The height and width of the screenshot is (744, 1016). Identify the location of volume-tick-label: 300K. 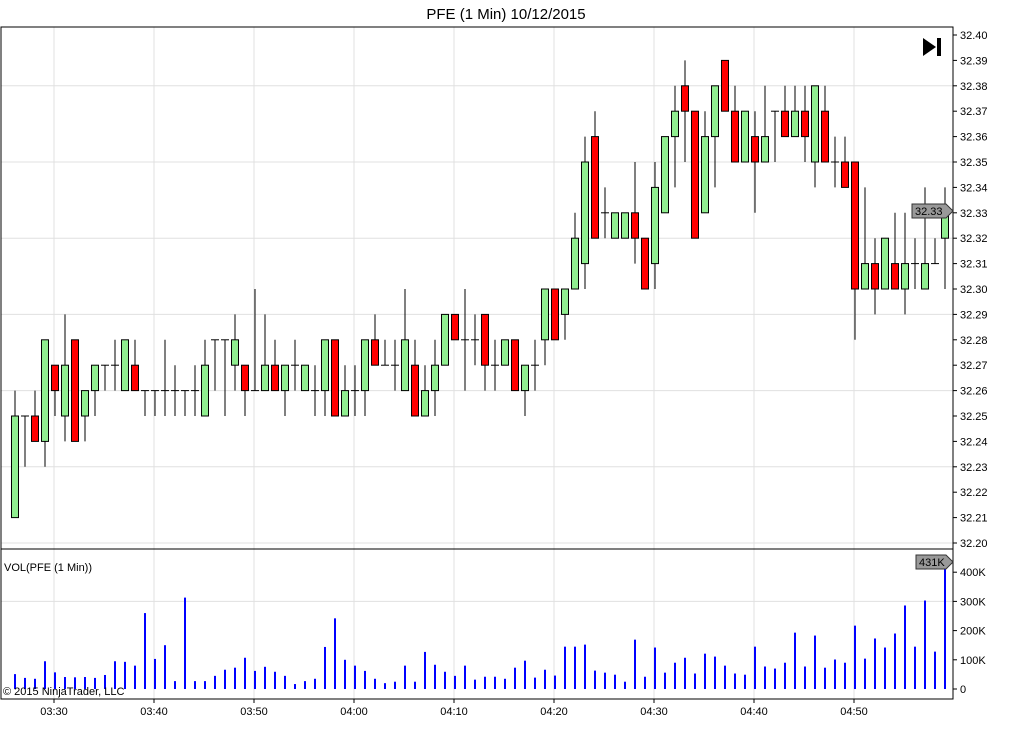
(973, 602).